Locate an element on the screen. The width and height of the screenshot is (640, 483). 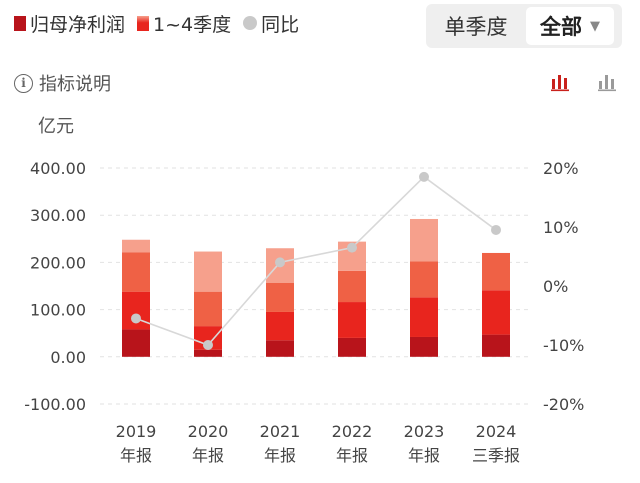
y2-tick-label: -10% is located at coordinates (563, 345).